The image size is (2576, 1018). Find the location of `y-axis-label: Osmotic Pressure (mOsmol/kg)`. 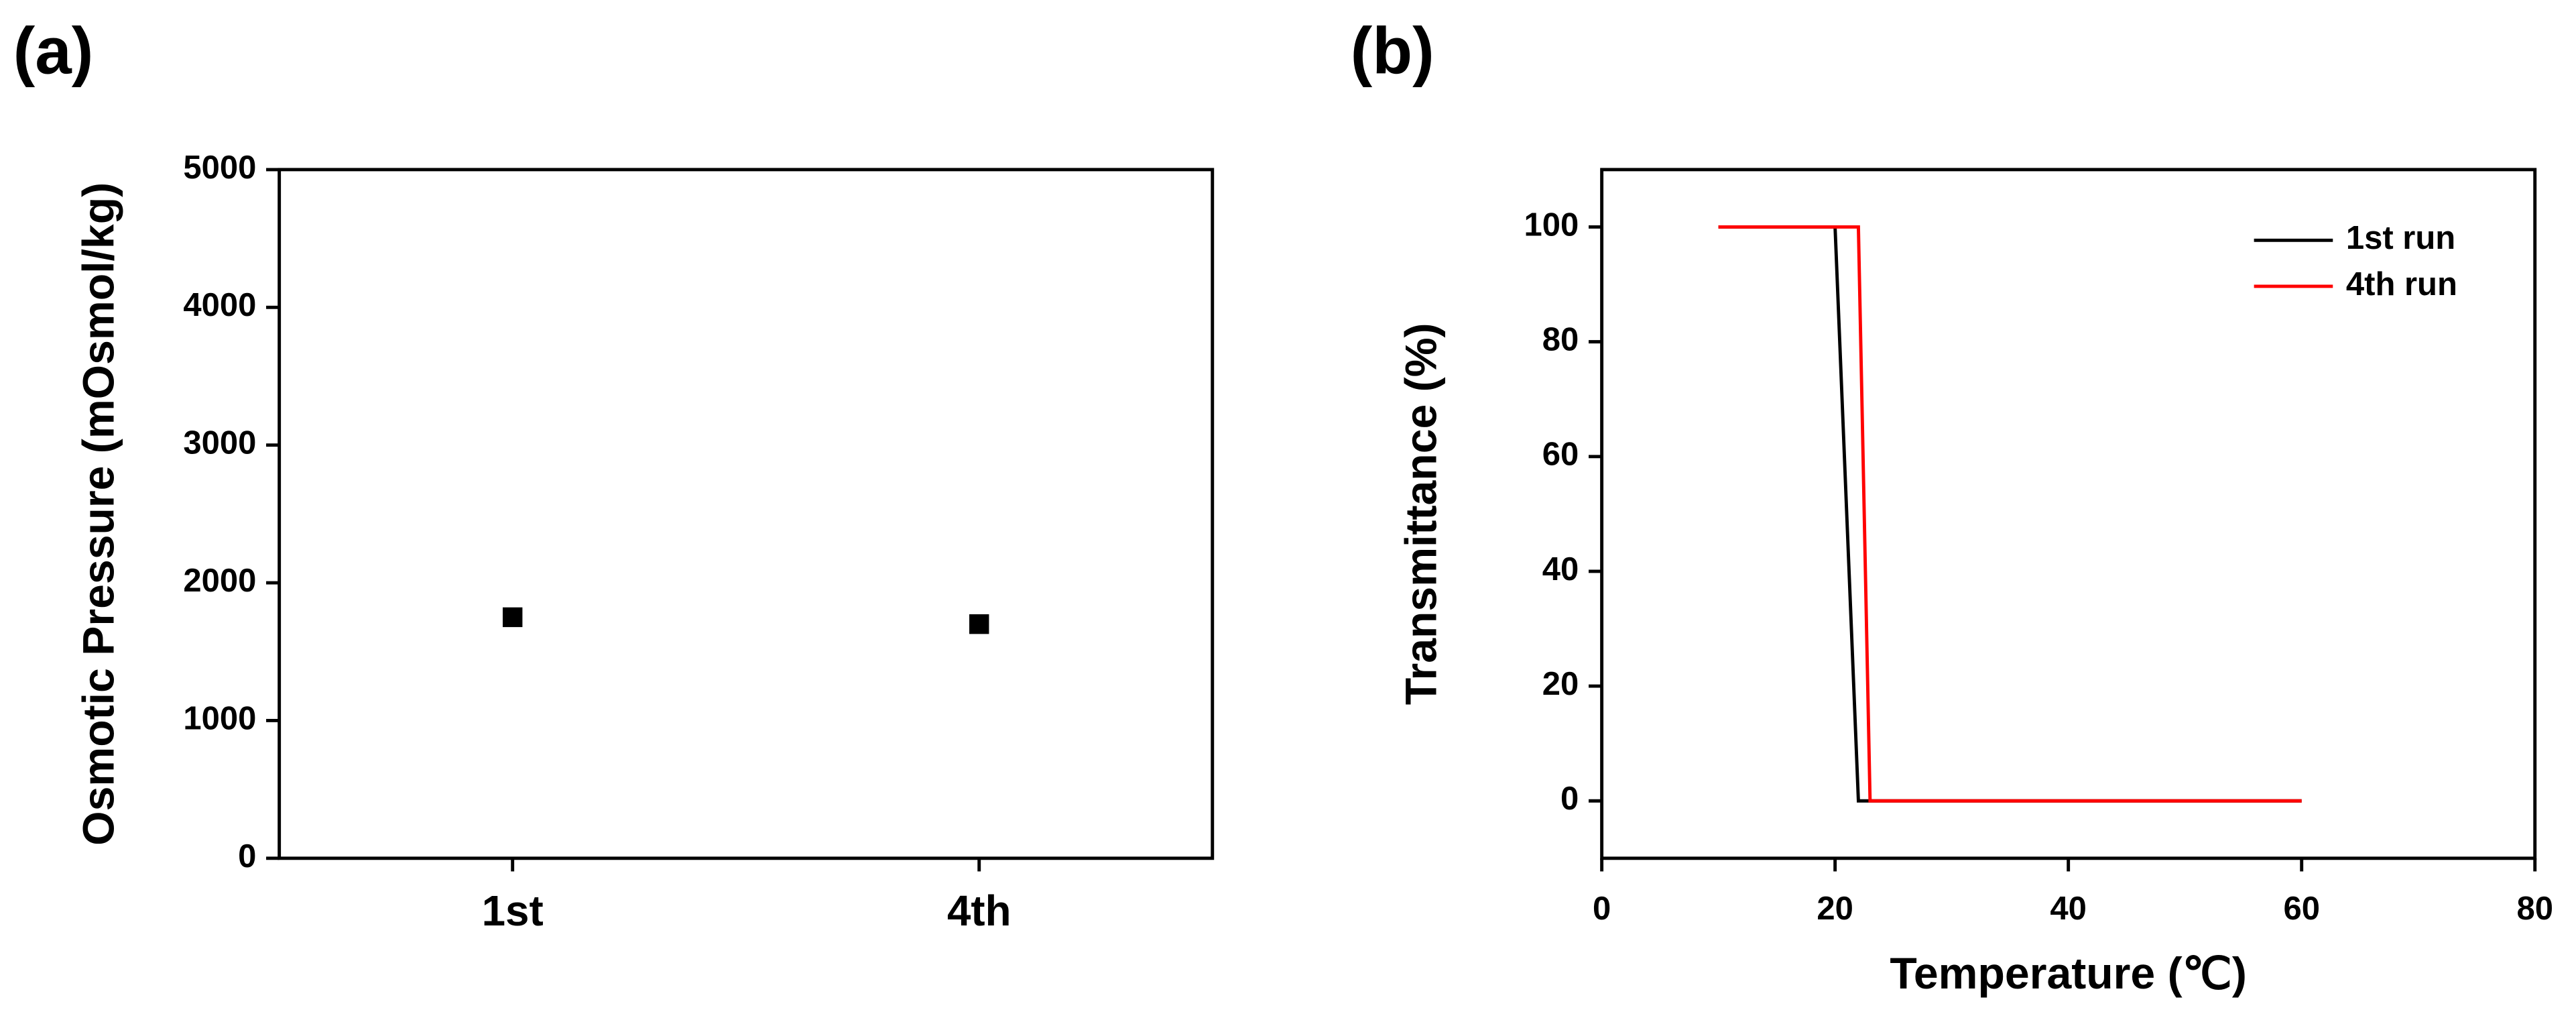

y-axis-label: Osmotic Pressure (mOsmol/kg) is located at coordinates (98, 514).